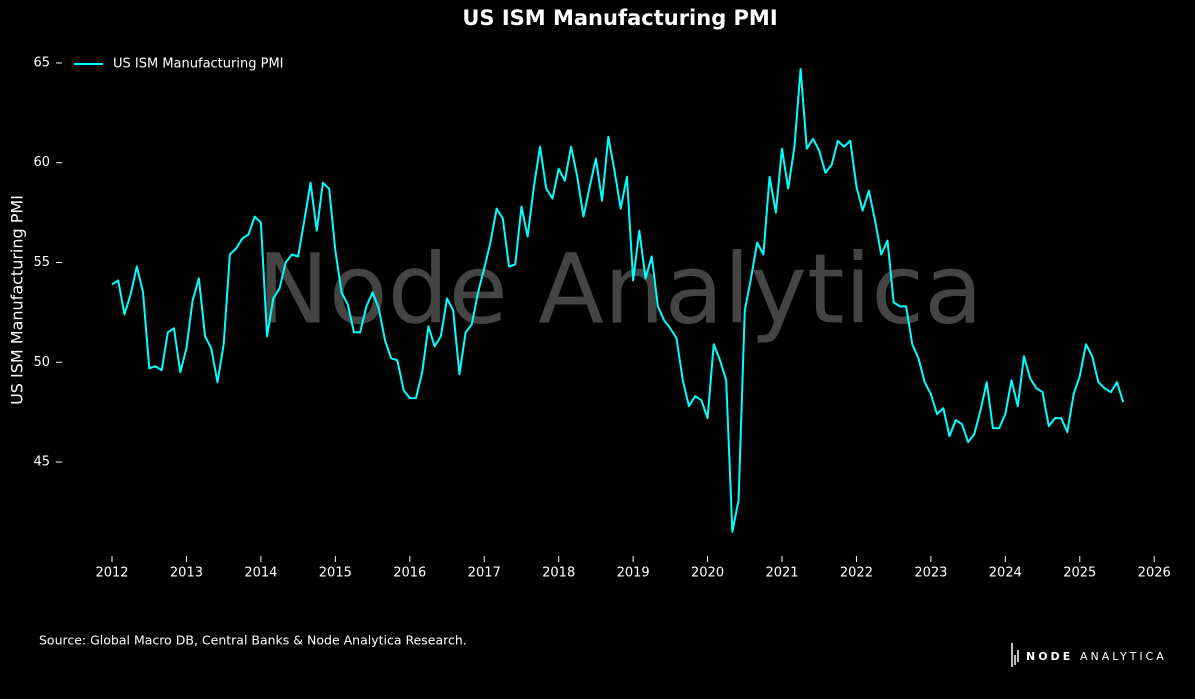 The image size is (1195, 699). What do you see at coordinates (1005, 573) in the screenshot?
I see `x-tick-label: 2024` at bounding box center [1005, 573].